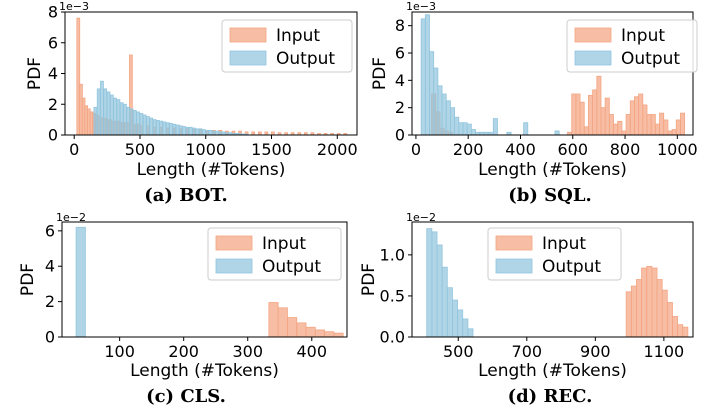 The height and width of the screenshot is (417, 725). What do you see at coordinates (53, 135) in the screenshot?
I see `y-tick-label: 0` at bounding box center [53, 135].